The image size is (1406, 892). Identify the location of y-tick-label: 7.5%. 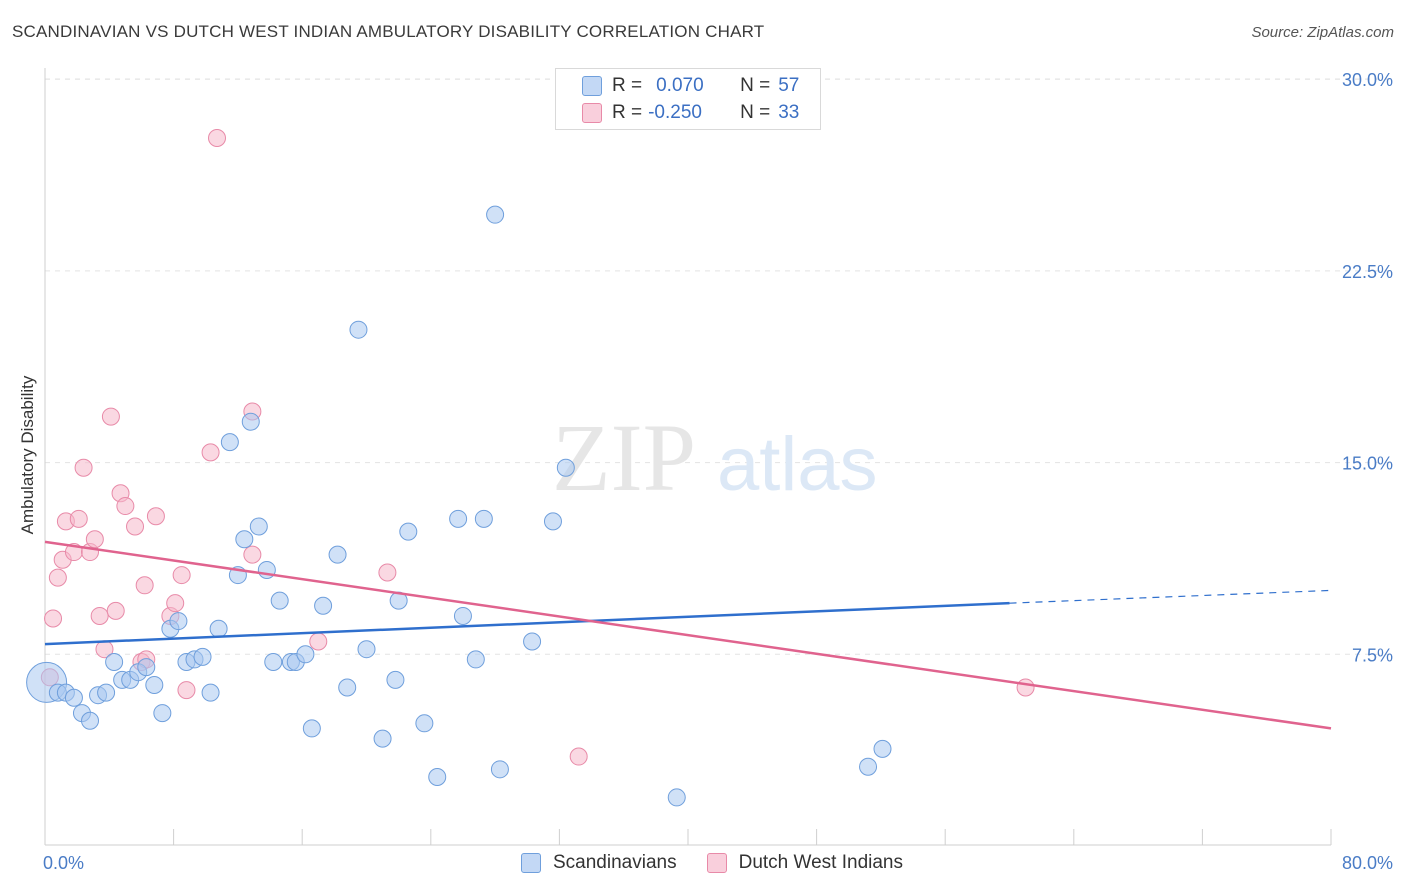
(1372, 655).